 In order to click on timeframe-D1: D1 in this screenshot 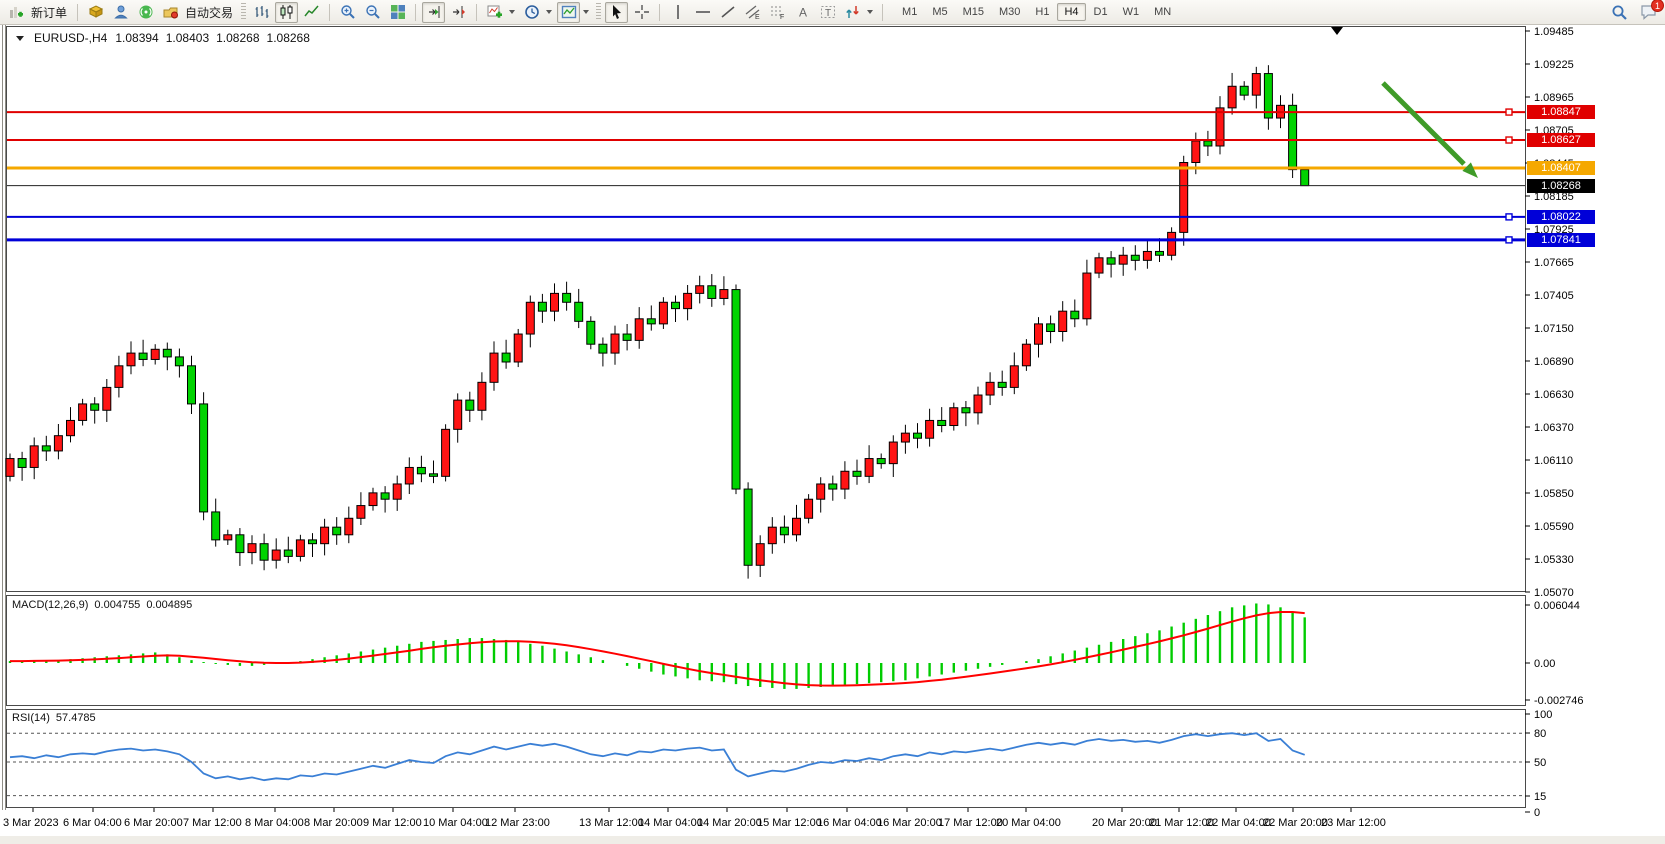, I will do `click(1100, 12)`.